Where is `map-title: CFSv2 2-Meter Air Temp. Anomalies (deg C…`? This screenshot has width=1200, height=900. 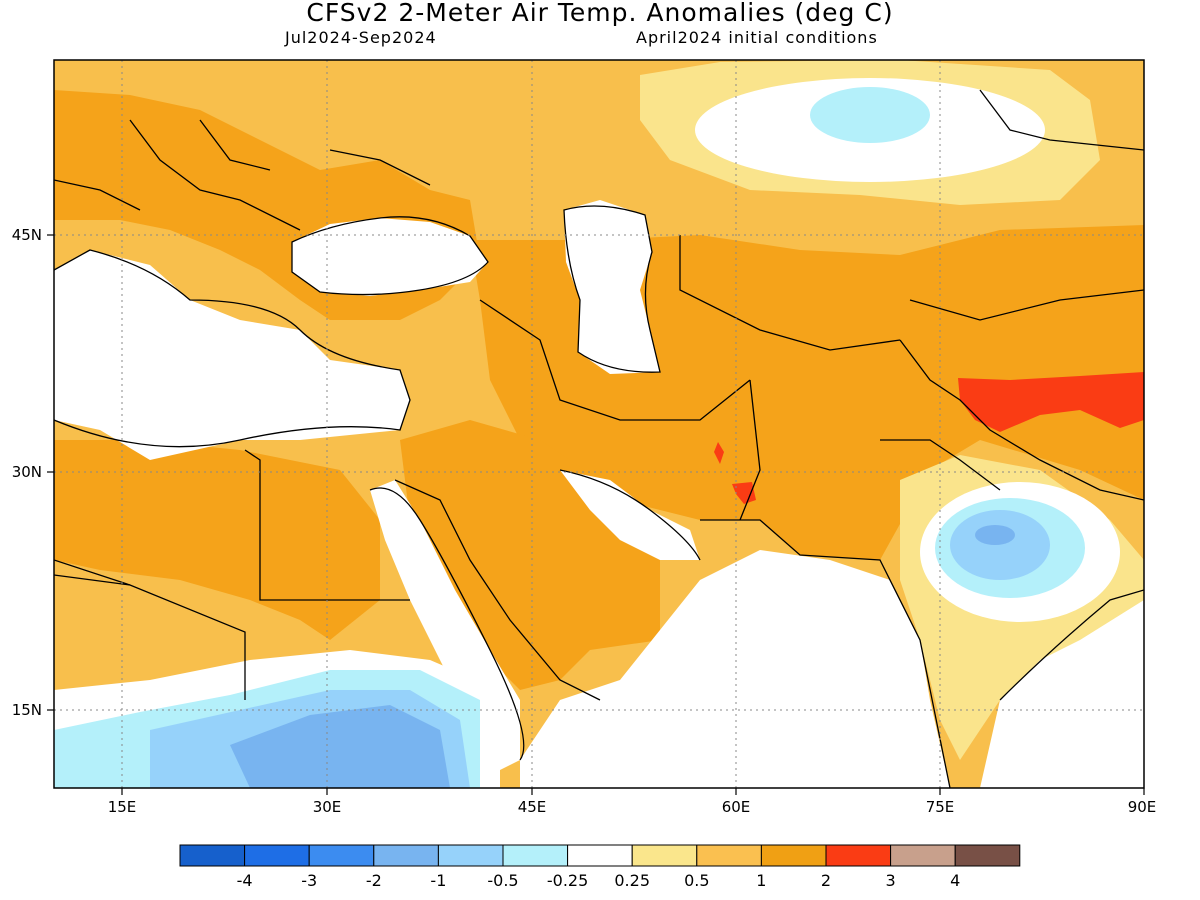 map-title: CFSv2 2-Meter Air Temp. Anomalies (deg C… is located at coordinates (600, 13).